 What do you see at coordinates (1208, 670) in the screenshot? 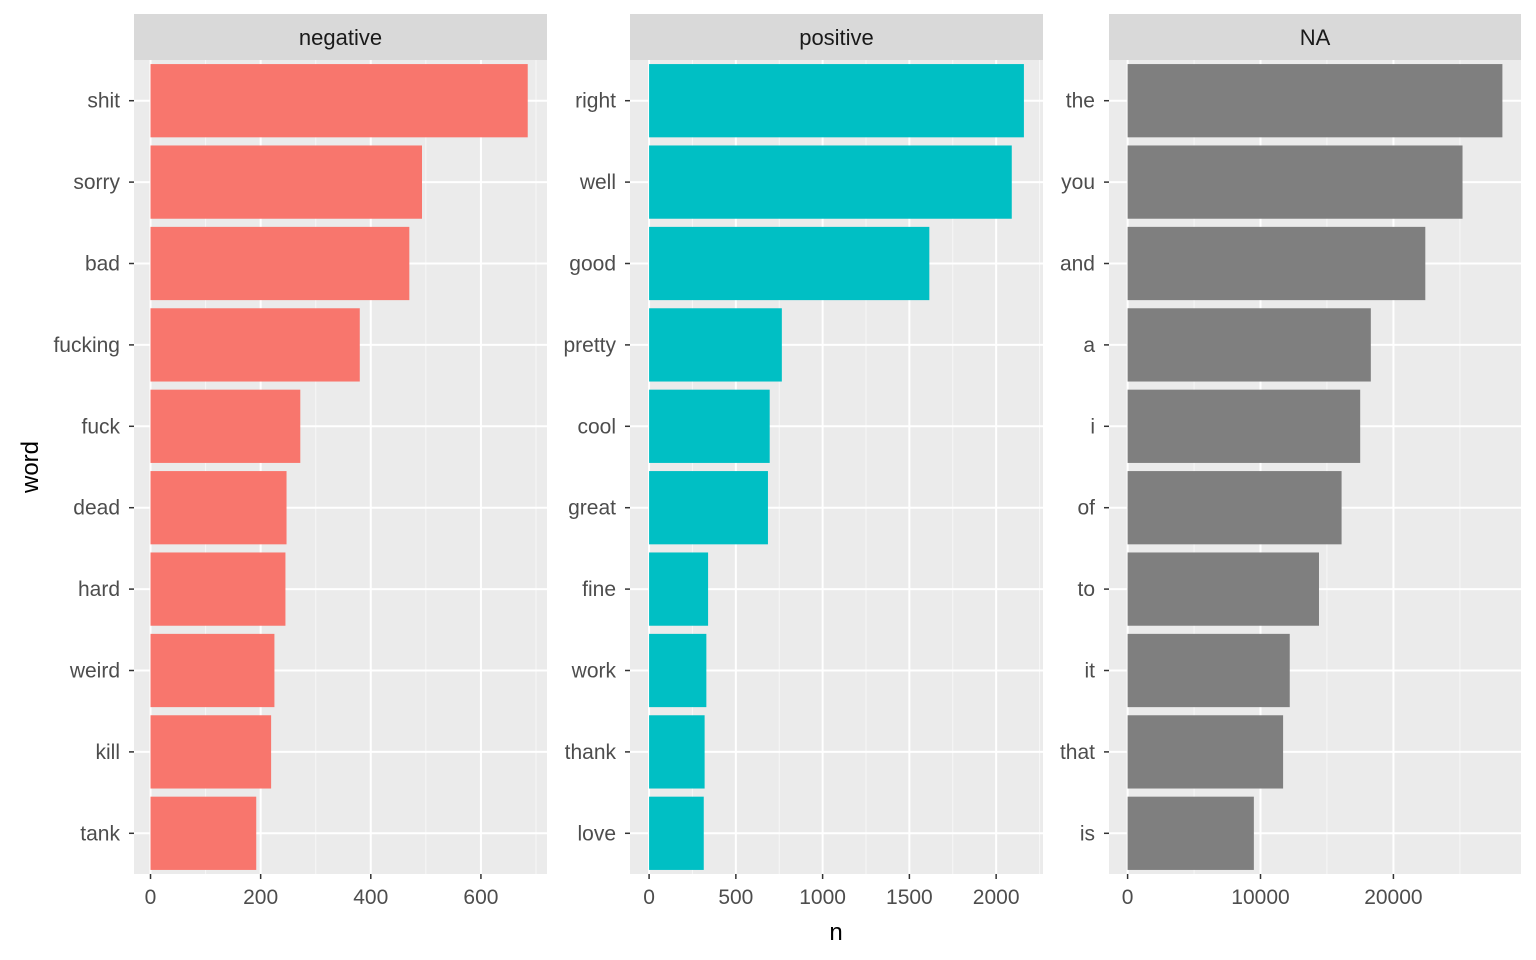
I see `bar-it` at bounding box center [1208, 670].